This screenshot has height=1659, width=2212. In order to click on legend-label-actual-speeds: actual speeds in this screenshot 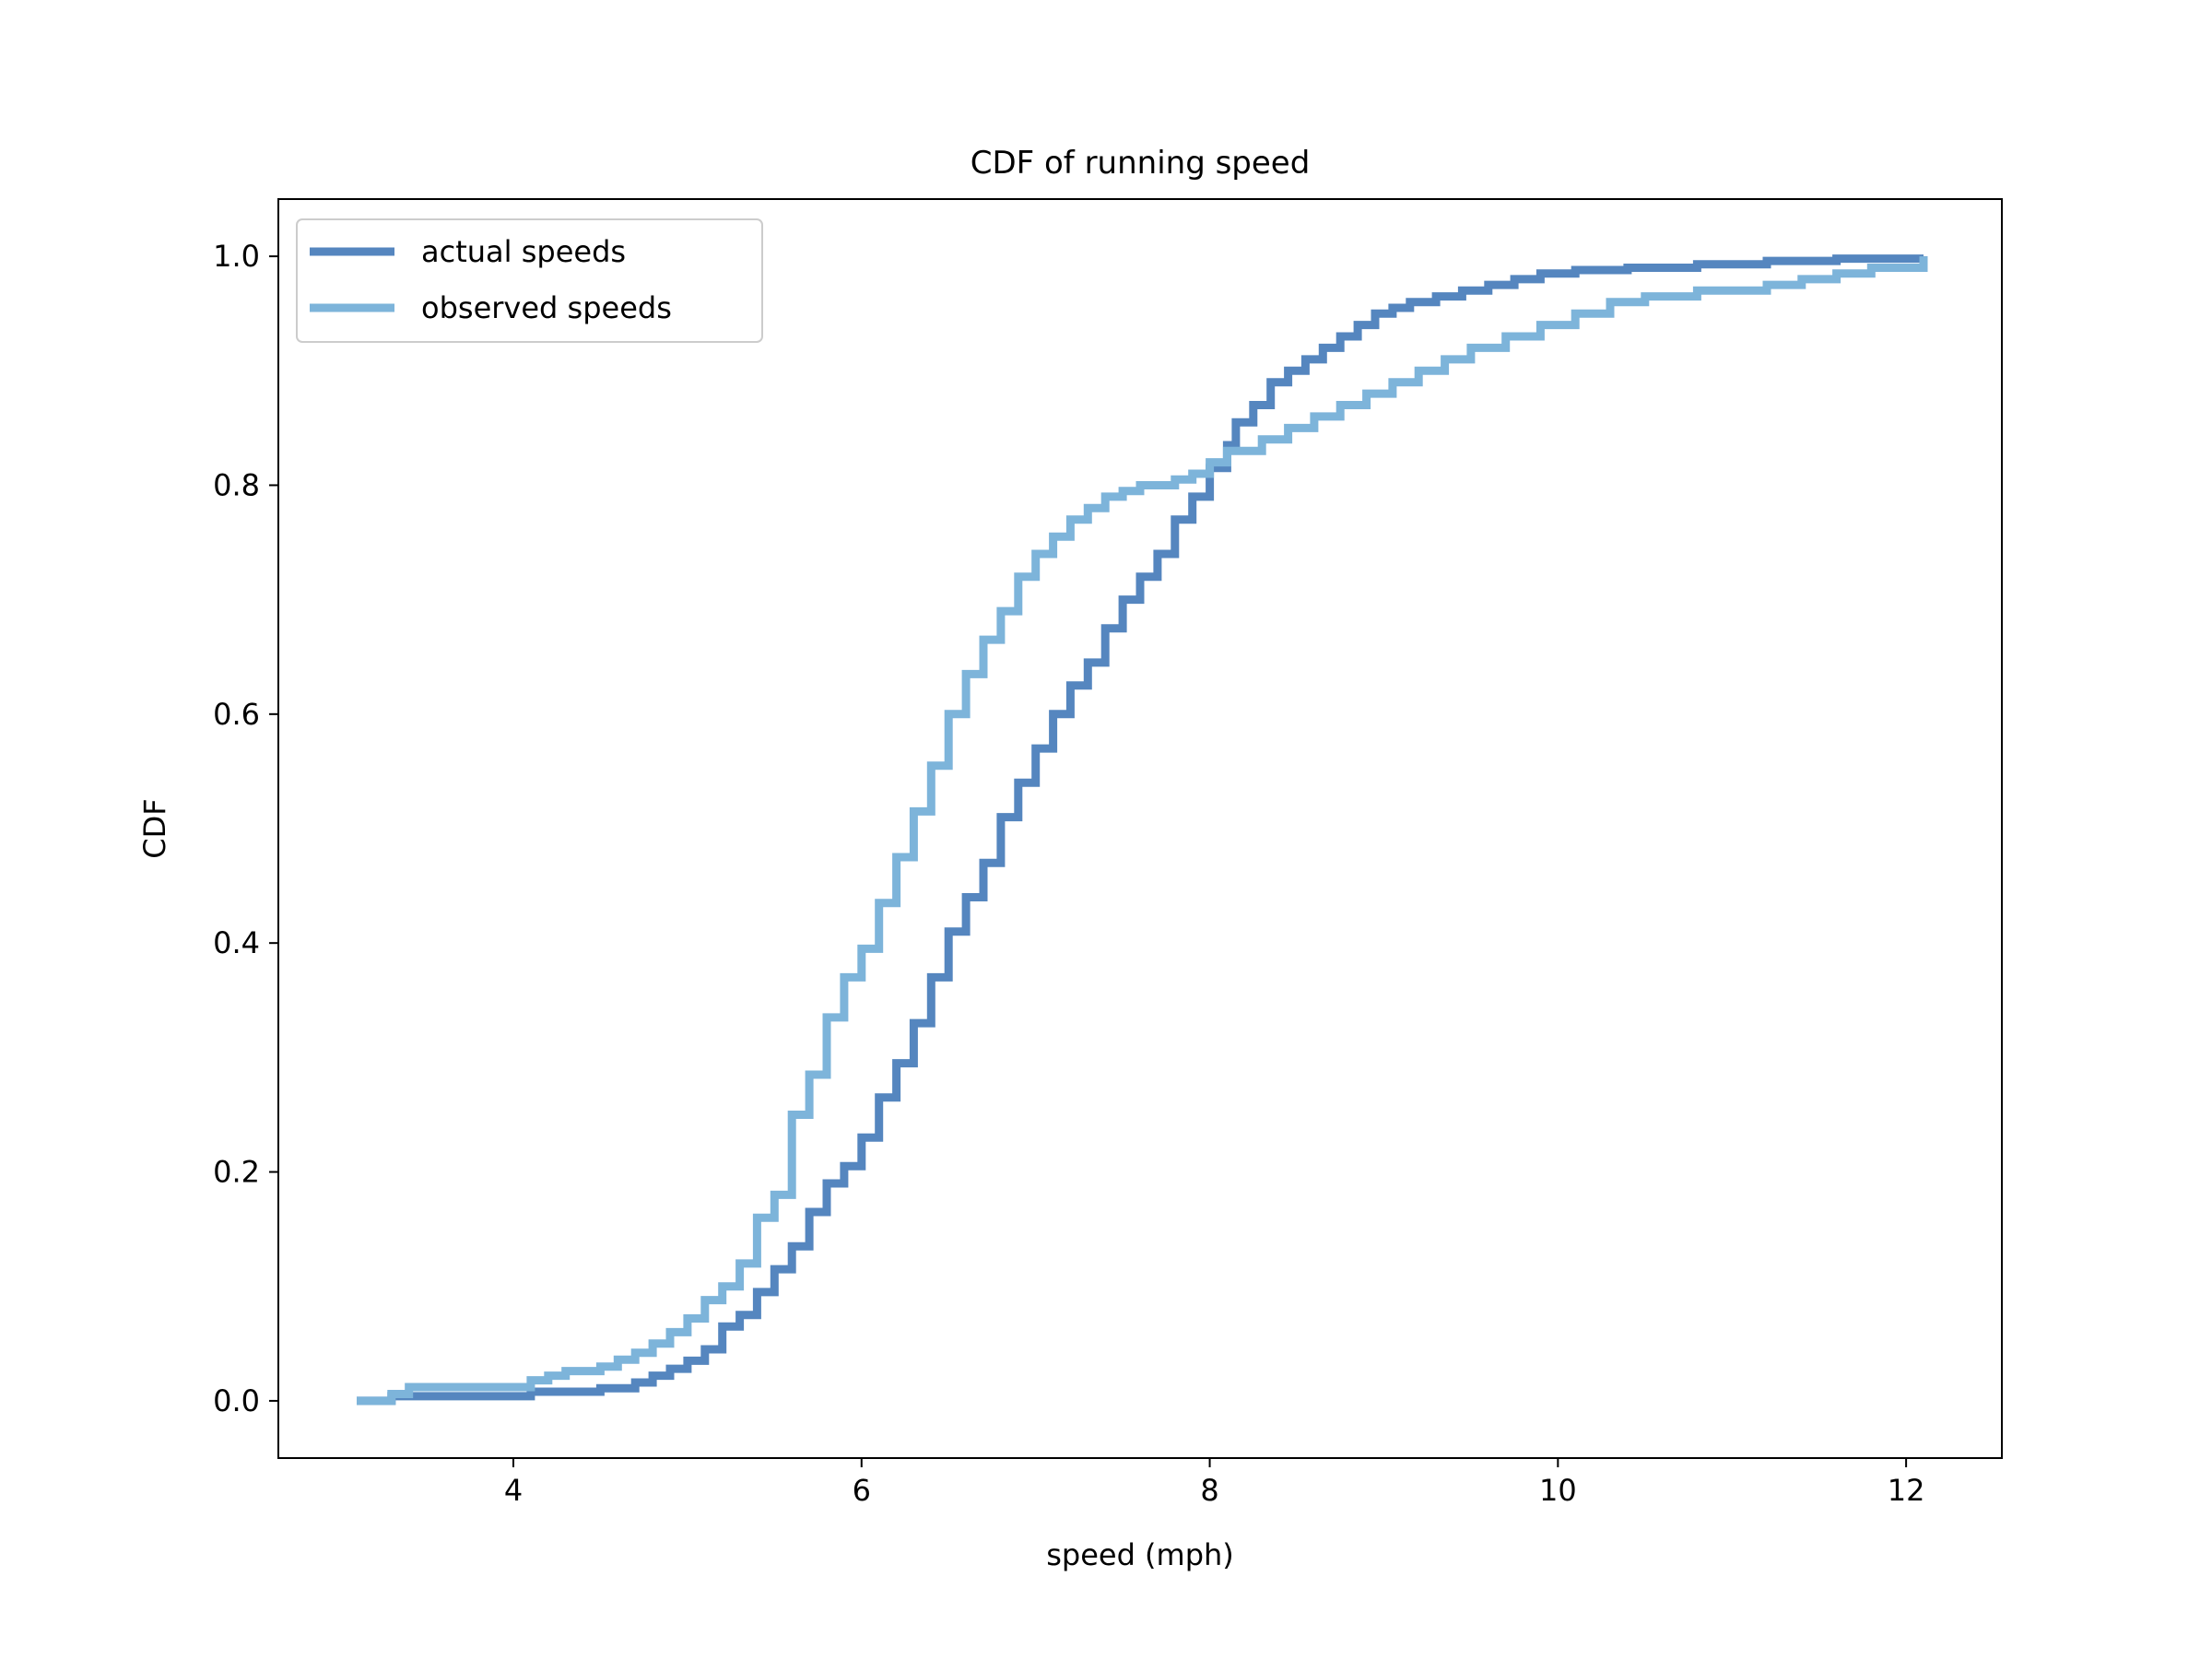, I will do `click(523, 251)`.